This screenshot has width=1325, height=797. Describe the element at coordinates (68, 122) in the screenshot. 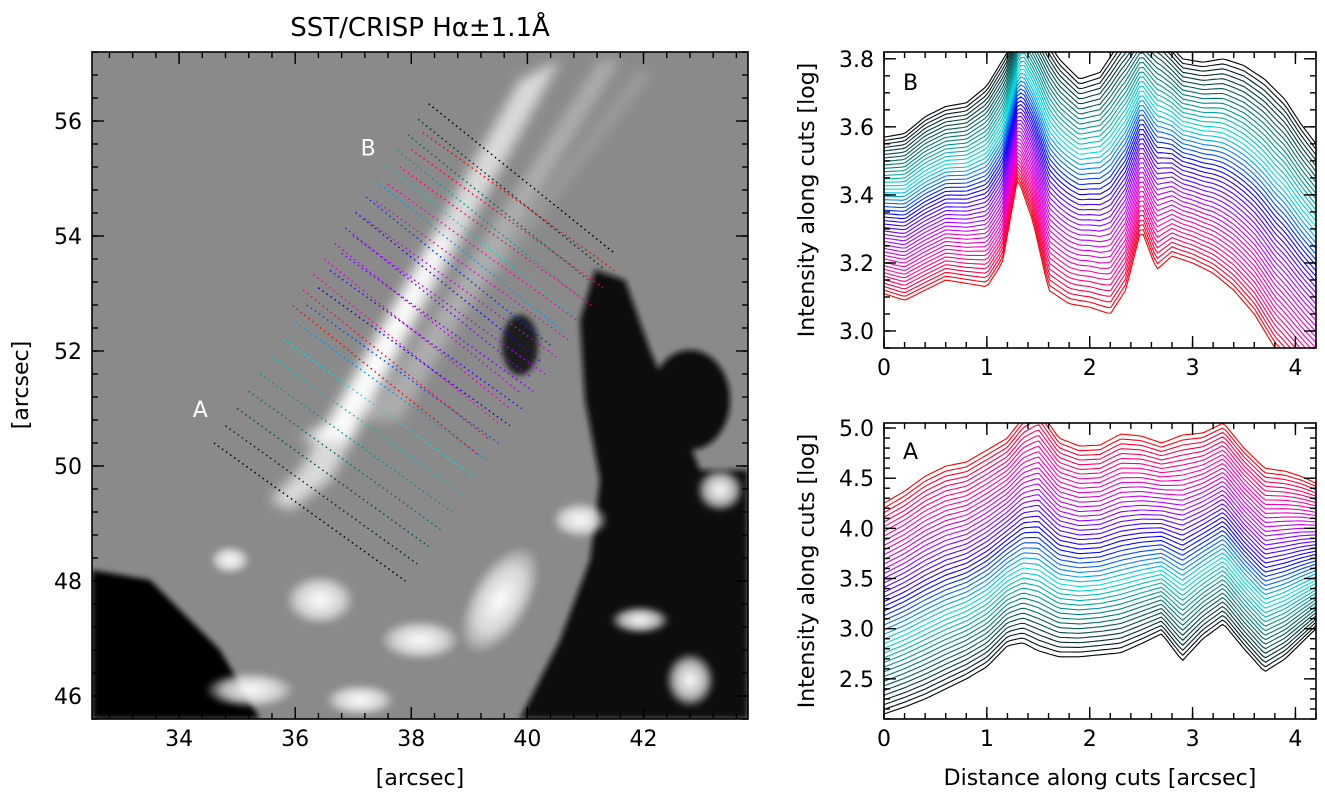

I see `y-tick-label: 56` at that location.